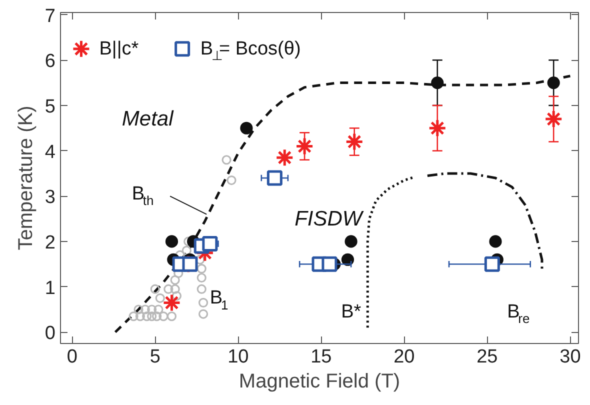  Describe the element at coordinates (238, 357) in the screenshot. I see `x-tick-label: 10` at that location.